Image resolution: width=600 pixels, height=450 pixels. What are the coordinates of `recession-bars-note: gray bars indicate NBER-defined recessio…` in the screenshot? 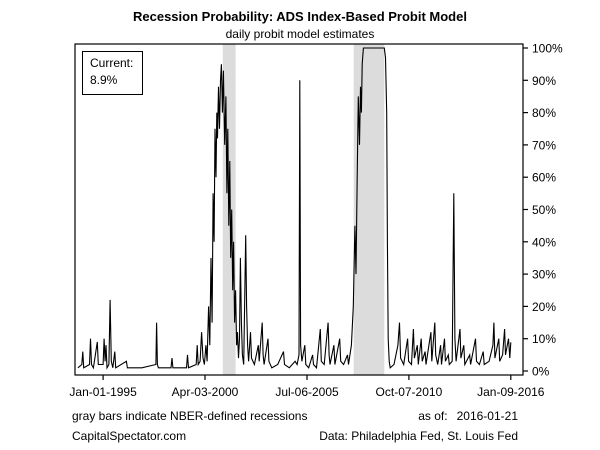 It's located at (190, 416).